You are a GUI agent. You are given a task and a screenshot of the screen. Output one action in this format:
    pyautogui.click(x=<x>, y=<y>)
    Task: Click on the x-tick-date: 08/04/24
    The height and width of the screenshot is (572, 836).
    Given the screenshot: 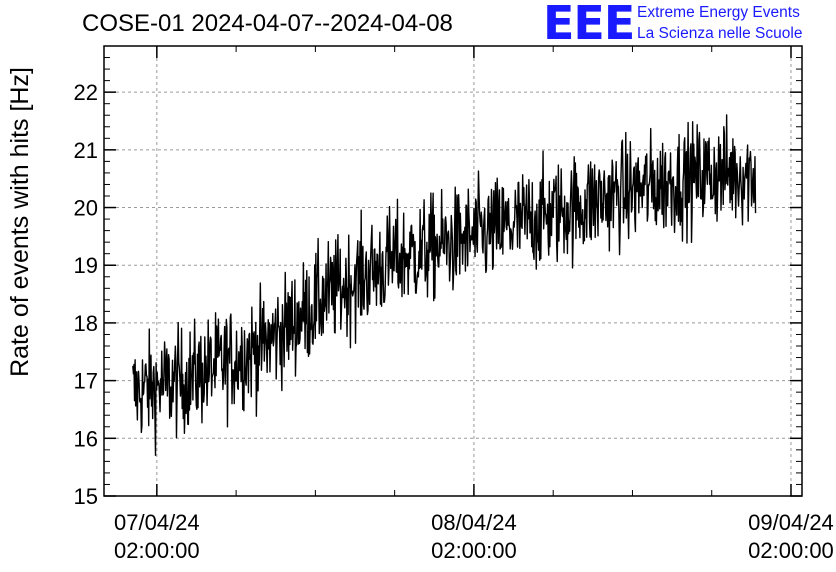 What is the action you would take?
    pyautogui.click(x=474, y=522)
    